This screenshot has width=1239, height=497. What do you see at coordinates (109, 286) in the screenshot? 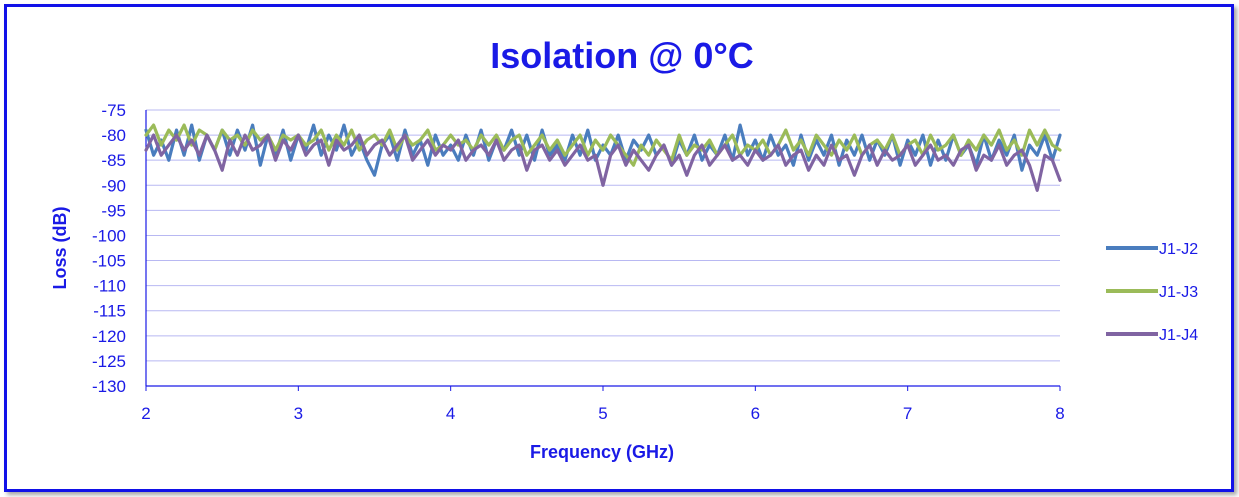
I see `y-tick-label: -110` at bounding box center [109, 286].